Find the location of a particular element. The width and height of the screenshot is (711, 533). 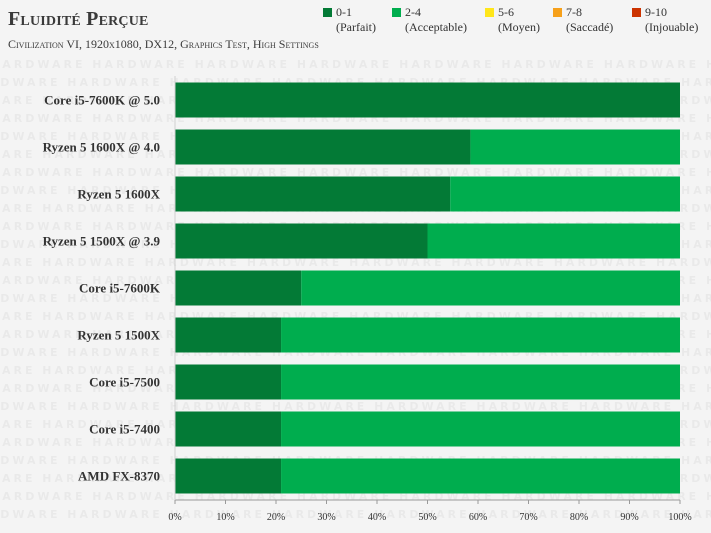

x-tick-label: 20% is located at coordinates (276, 517).